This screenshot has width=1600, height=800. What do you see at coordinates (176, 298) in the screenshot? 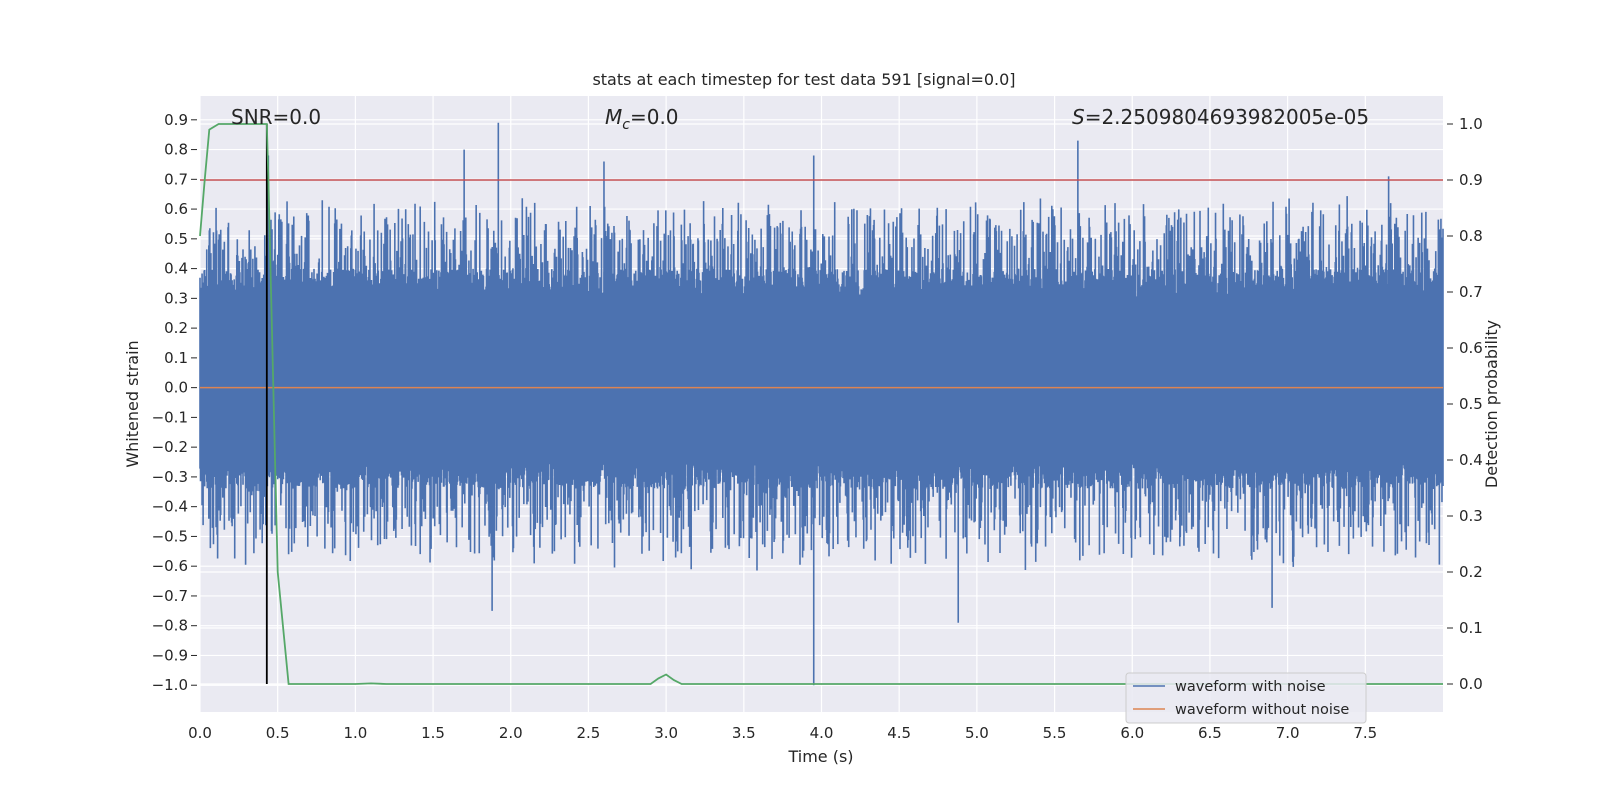
I see `y-left-tick-label: 0.3` at bounding box center [176, 298].